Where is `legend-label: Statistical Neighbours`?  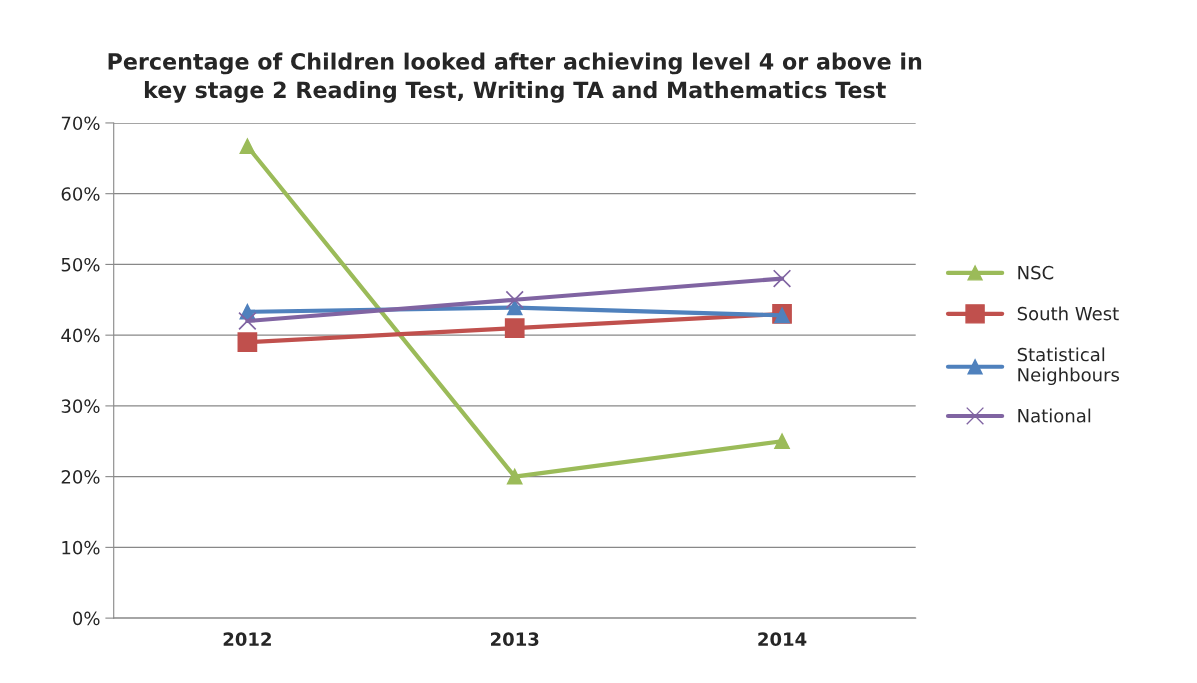 legend-label: Statistical Neighbours is located at coordinates (1068, 366).